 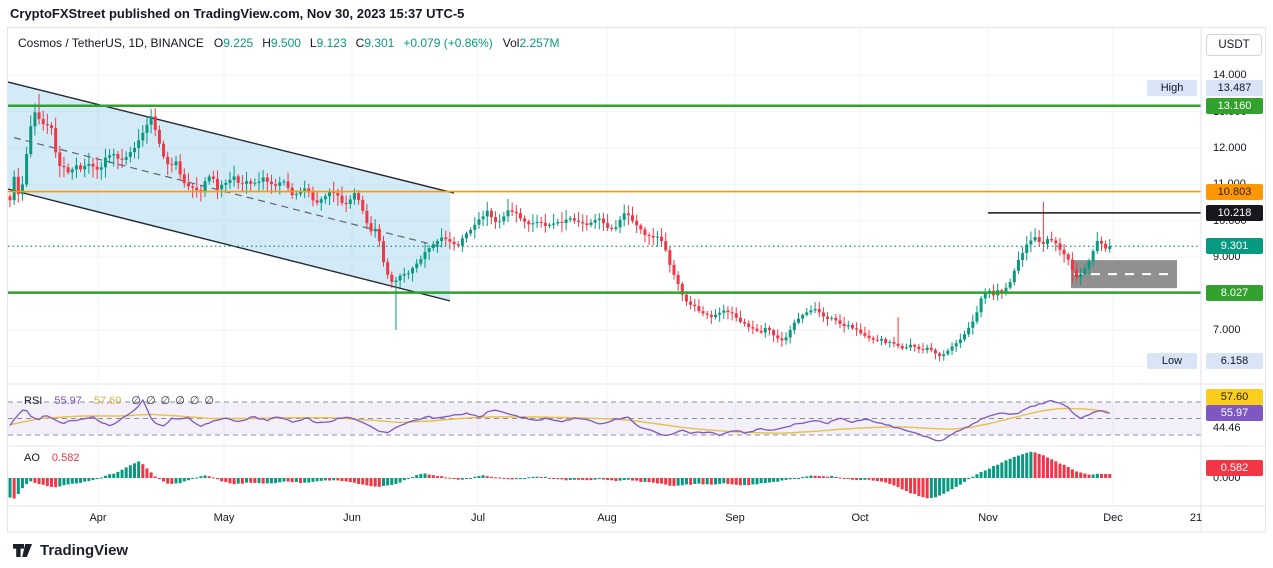 I want to click on rsi-ma-line, so click(x=559, y=421).